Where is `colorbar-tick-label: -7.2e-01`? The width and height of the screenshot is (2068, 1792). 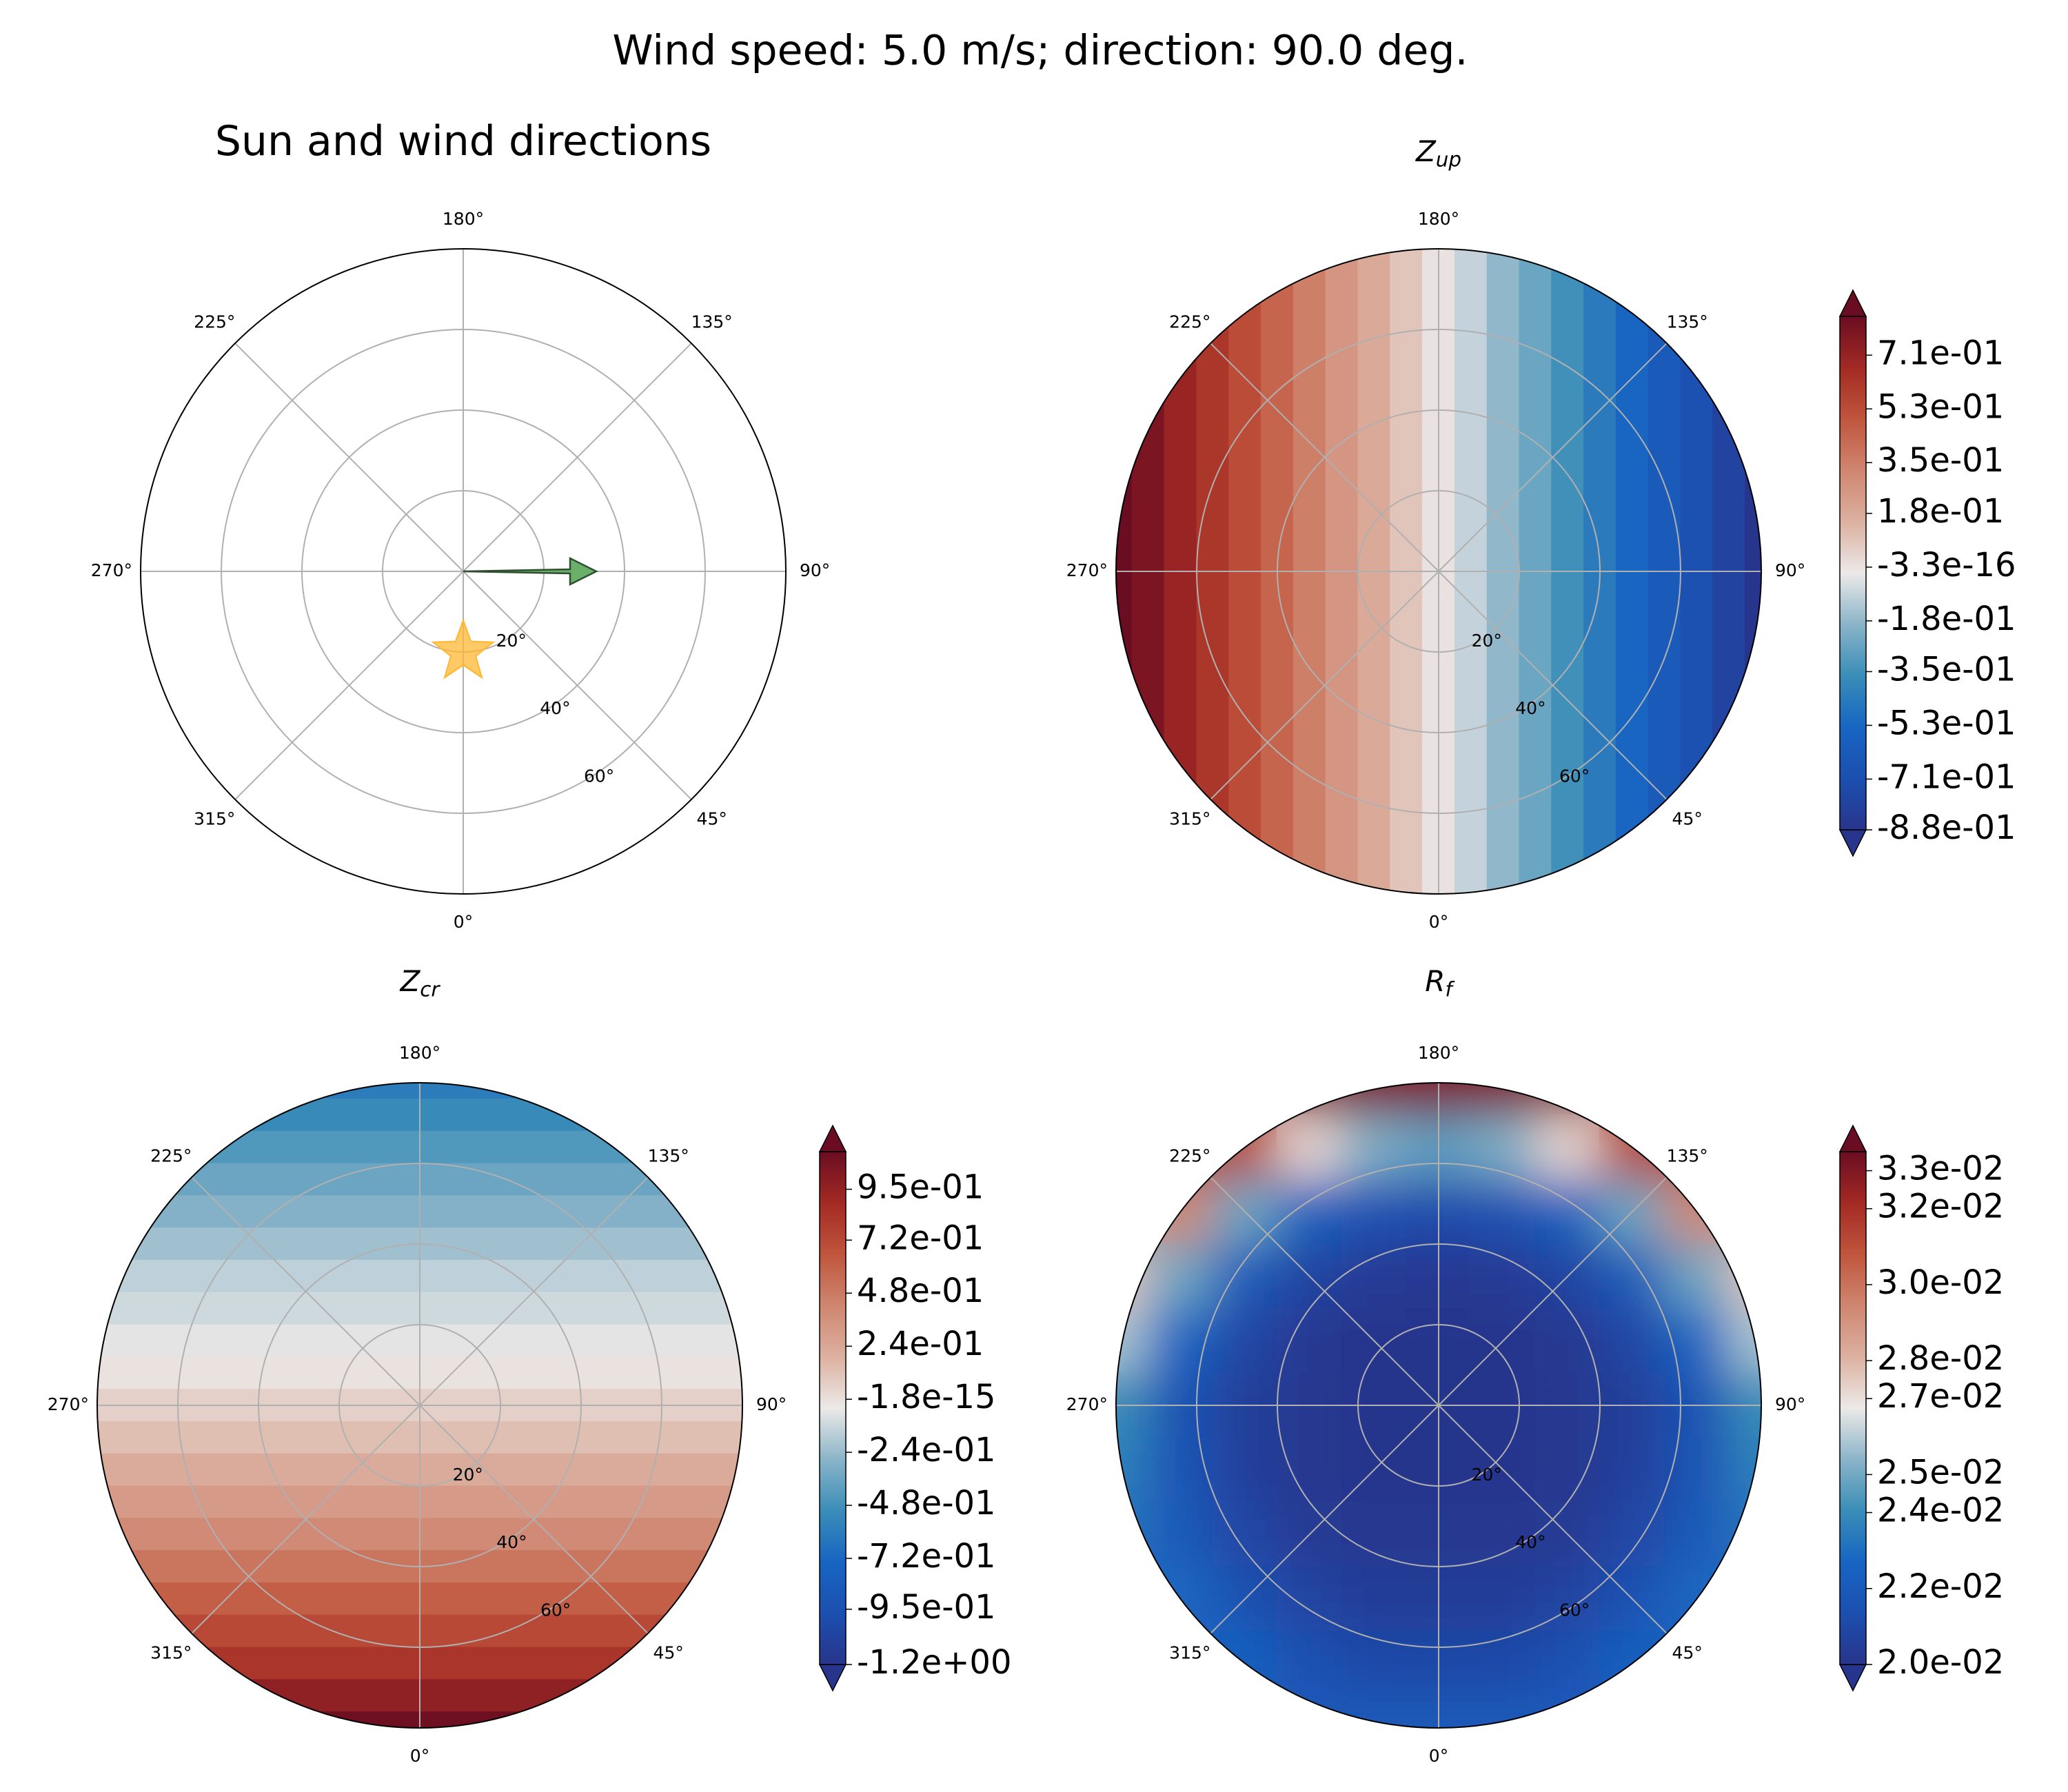 colorbar-tick-label: -7.2e-01 is located at coordinates (926, 1556).